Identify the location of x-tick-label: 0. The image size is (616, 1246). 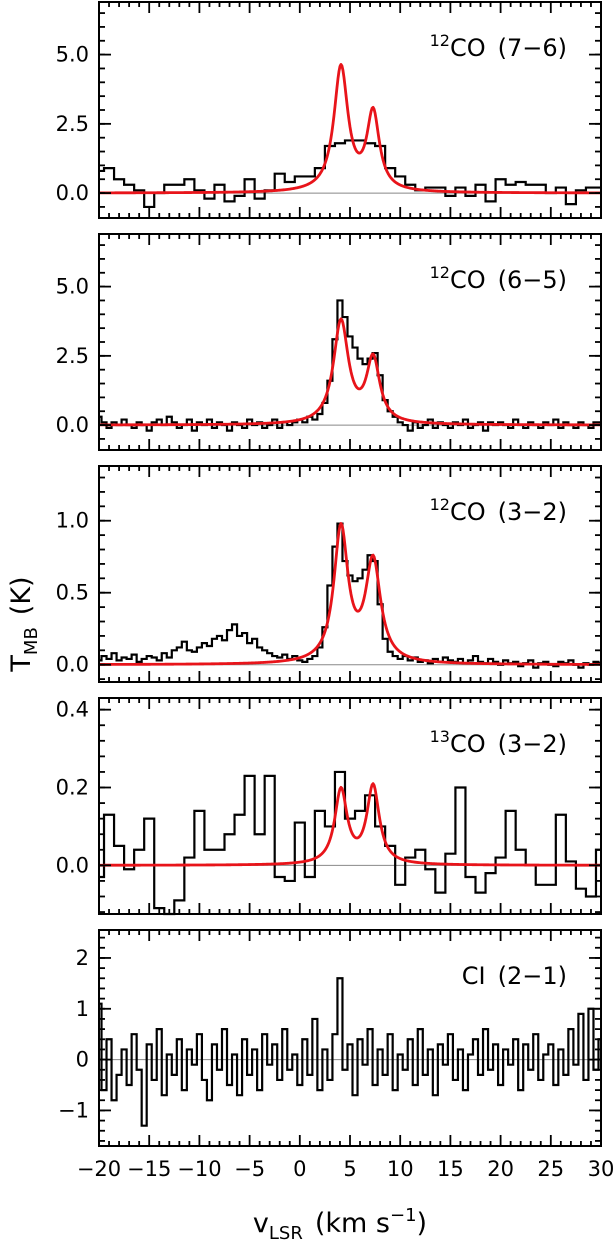
(299, 1169).